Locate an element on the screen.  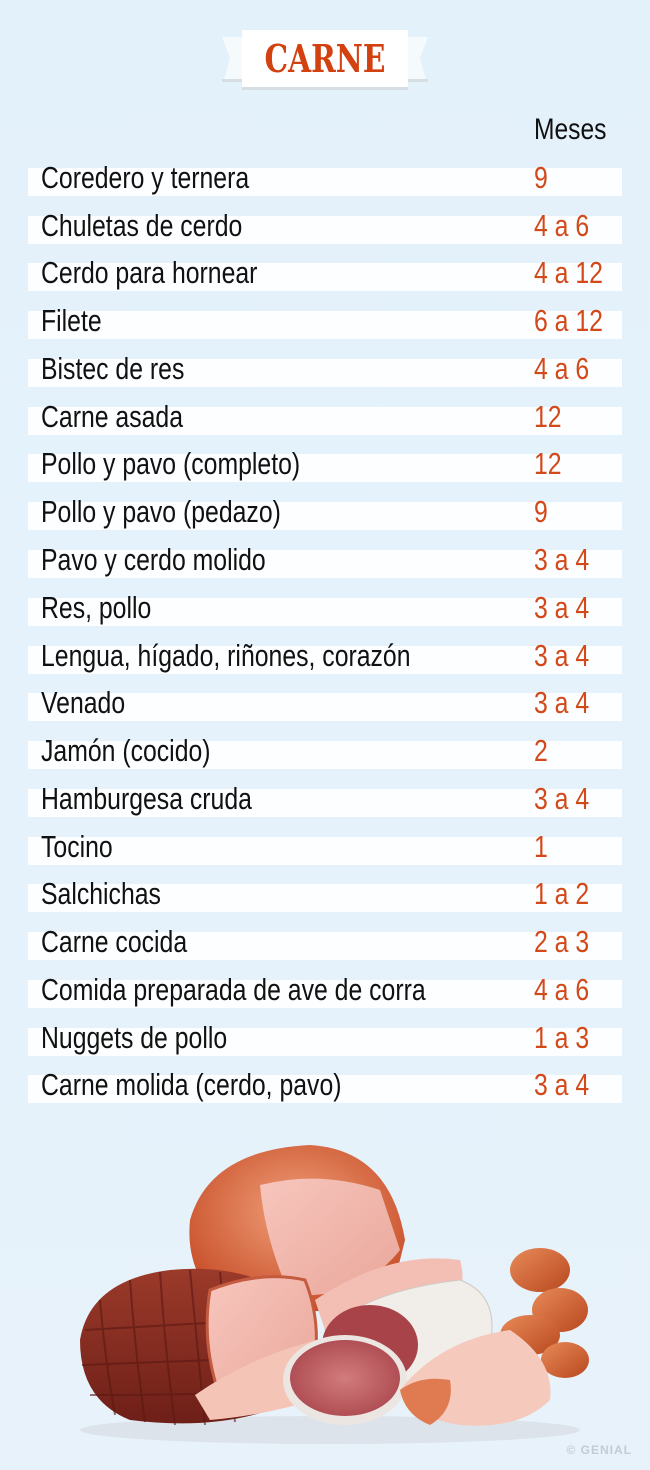
page-title: CARNE is located at coordinates (325, 58).